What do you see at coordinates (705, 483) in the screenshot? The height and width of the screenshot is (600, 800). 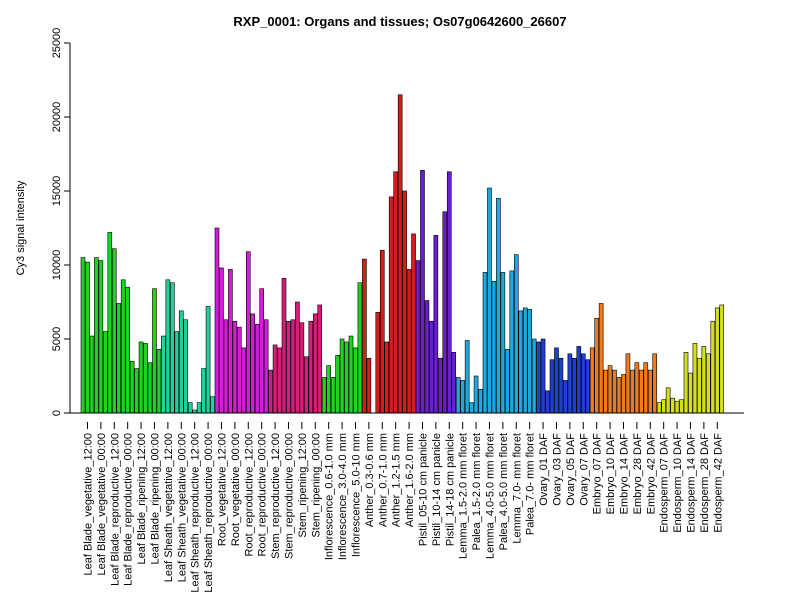 I see `x-tick-label: Endosperm_28 DAF` at bounding box center [705, 483].